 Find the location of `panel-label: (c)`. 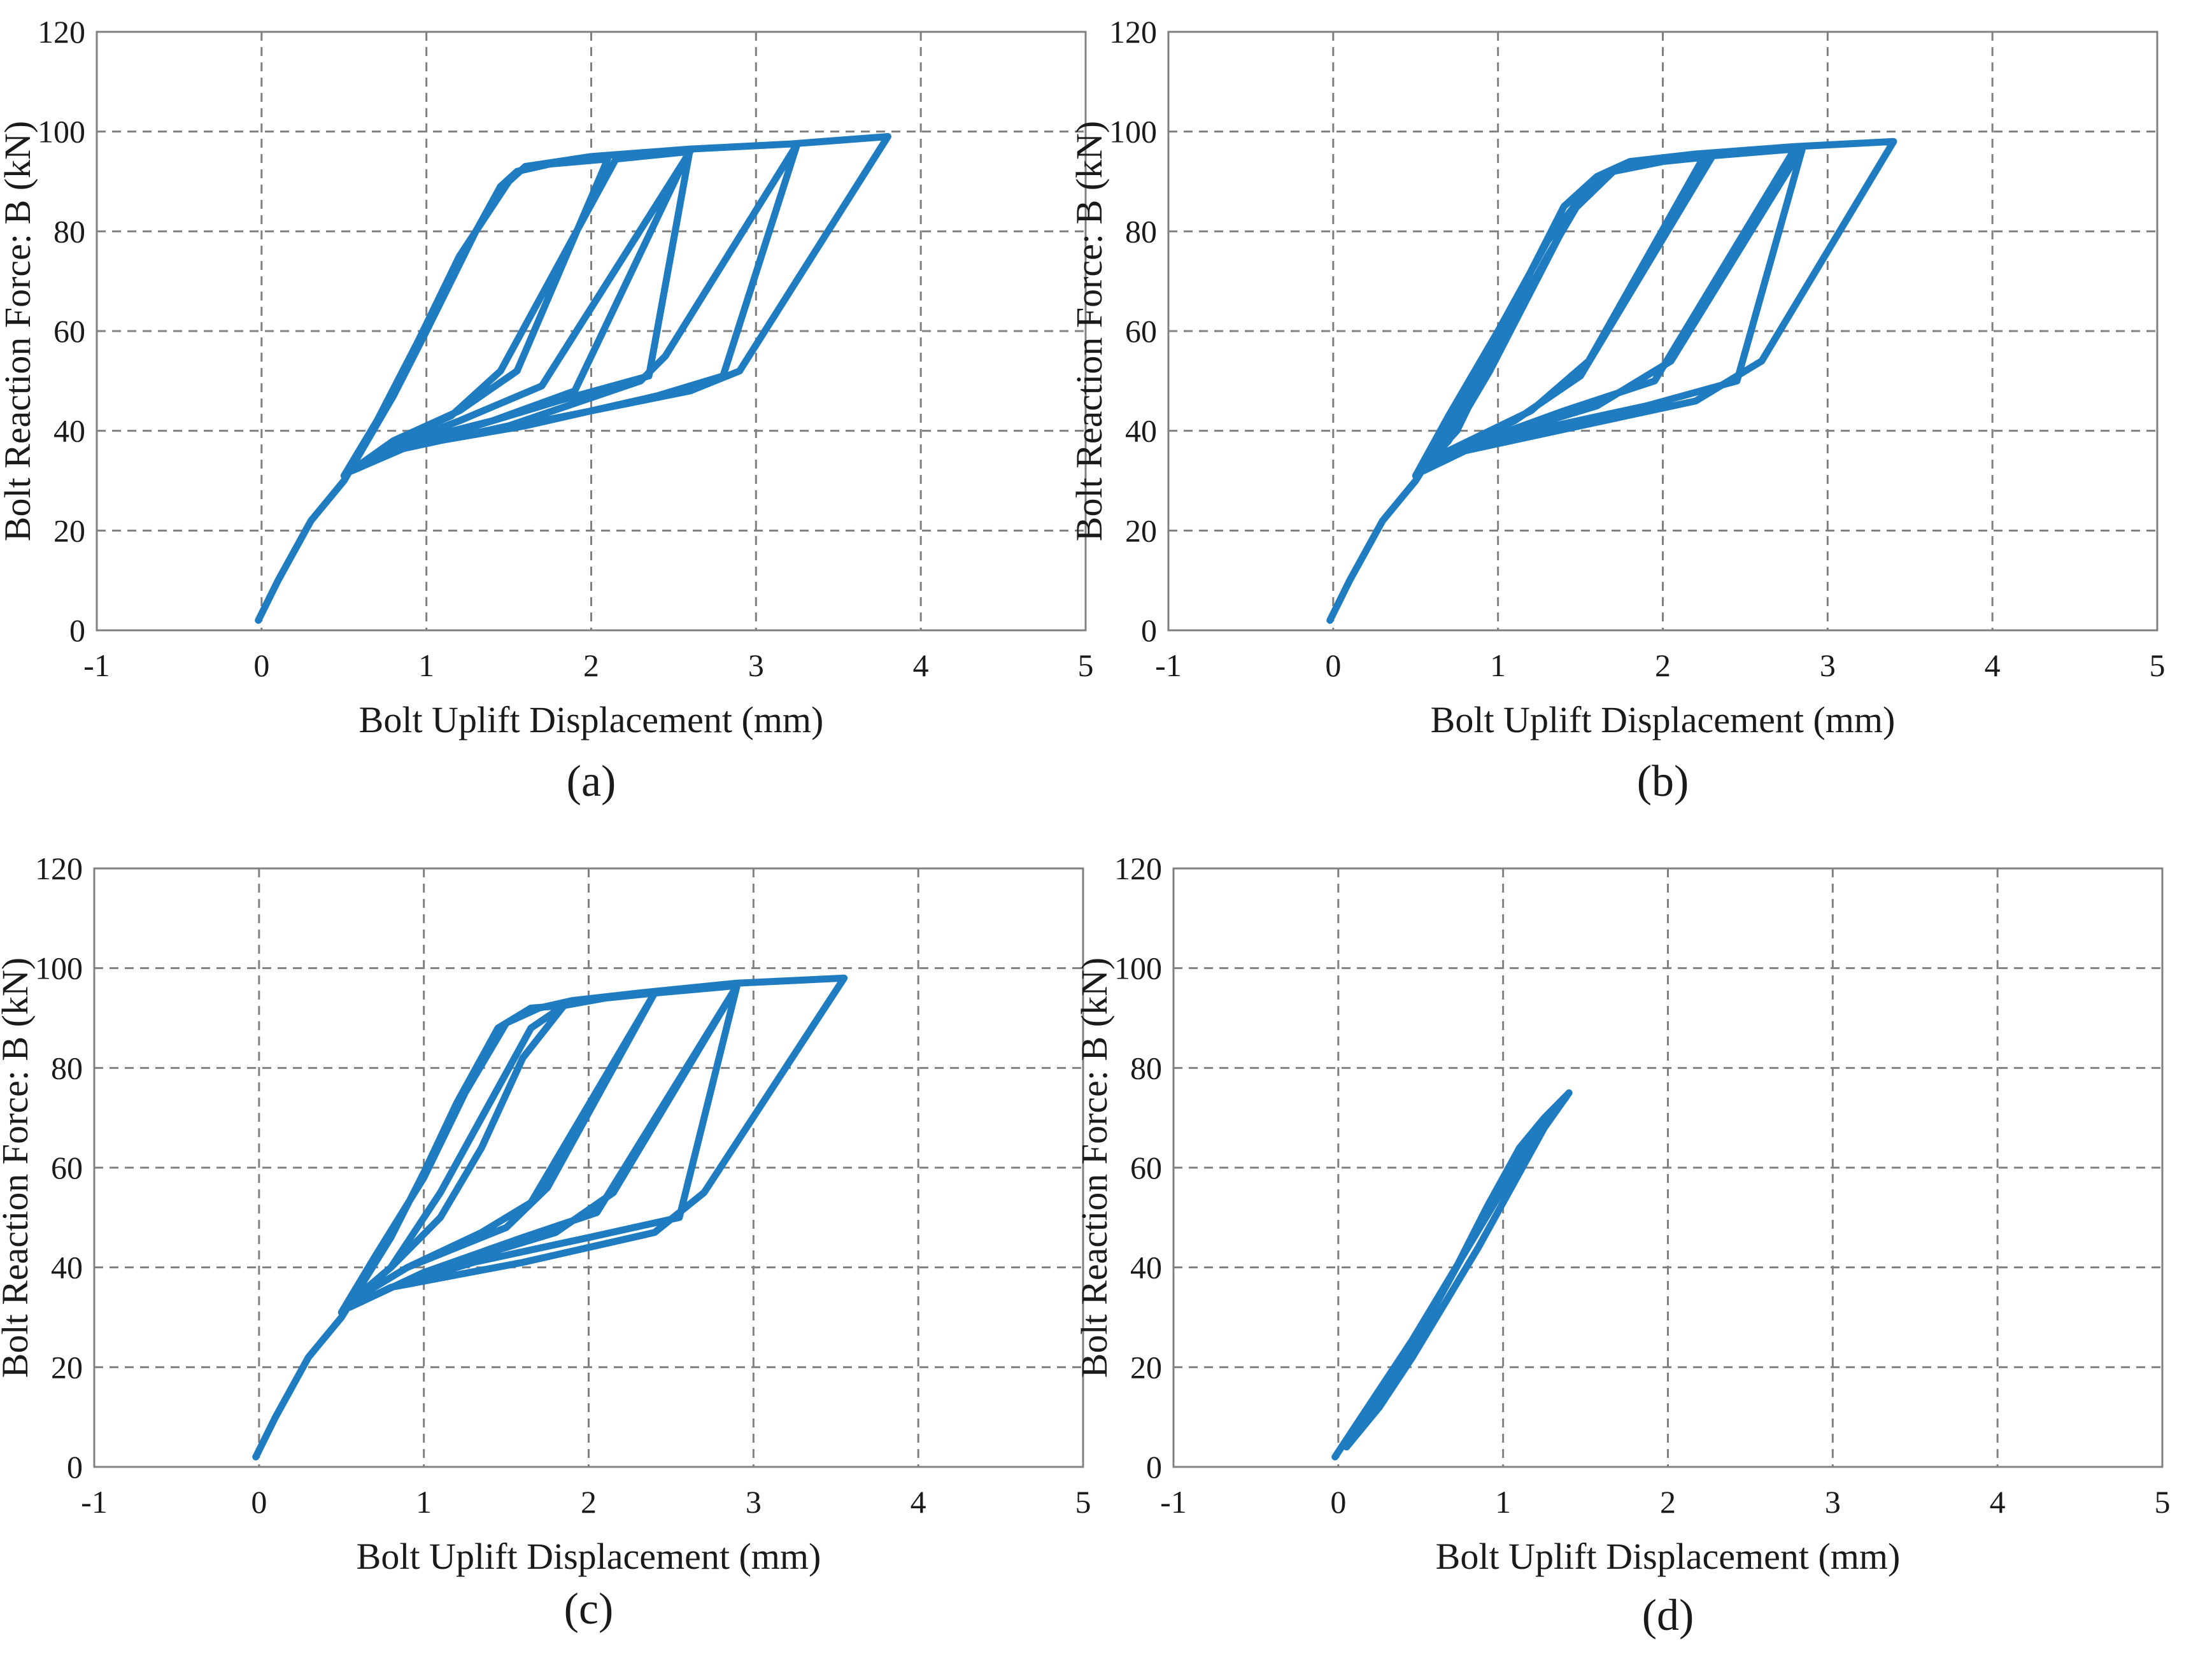

panel-label: (c) is located at coordinates (589, 1609).